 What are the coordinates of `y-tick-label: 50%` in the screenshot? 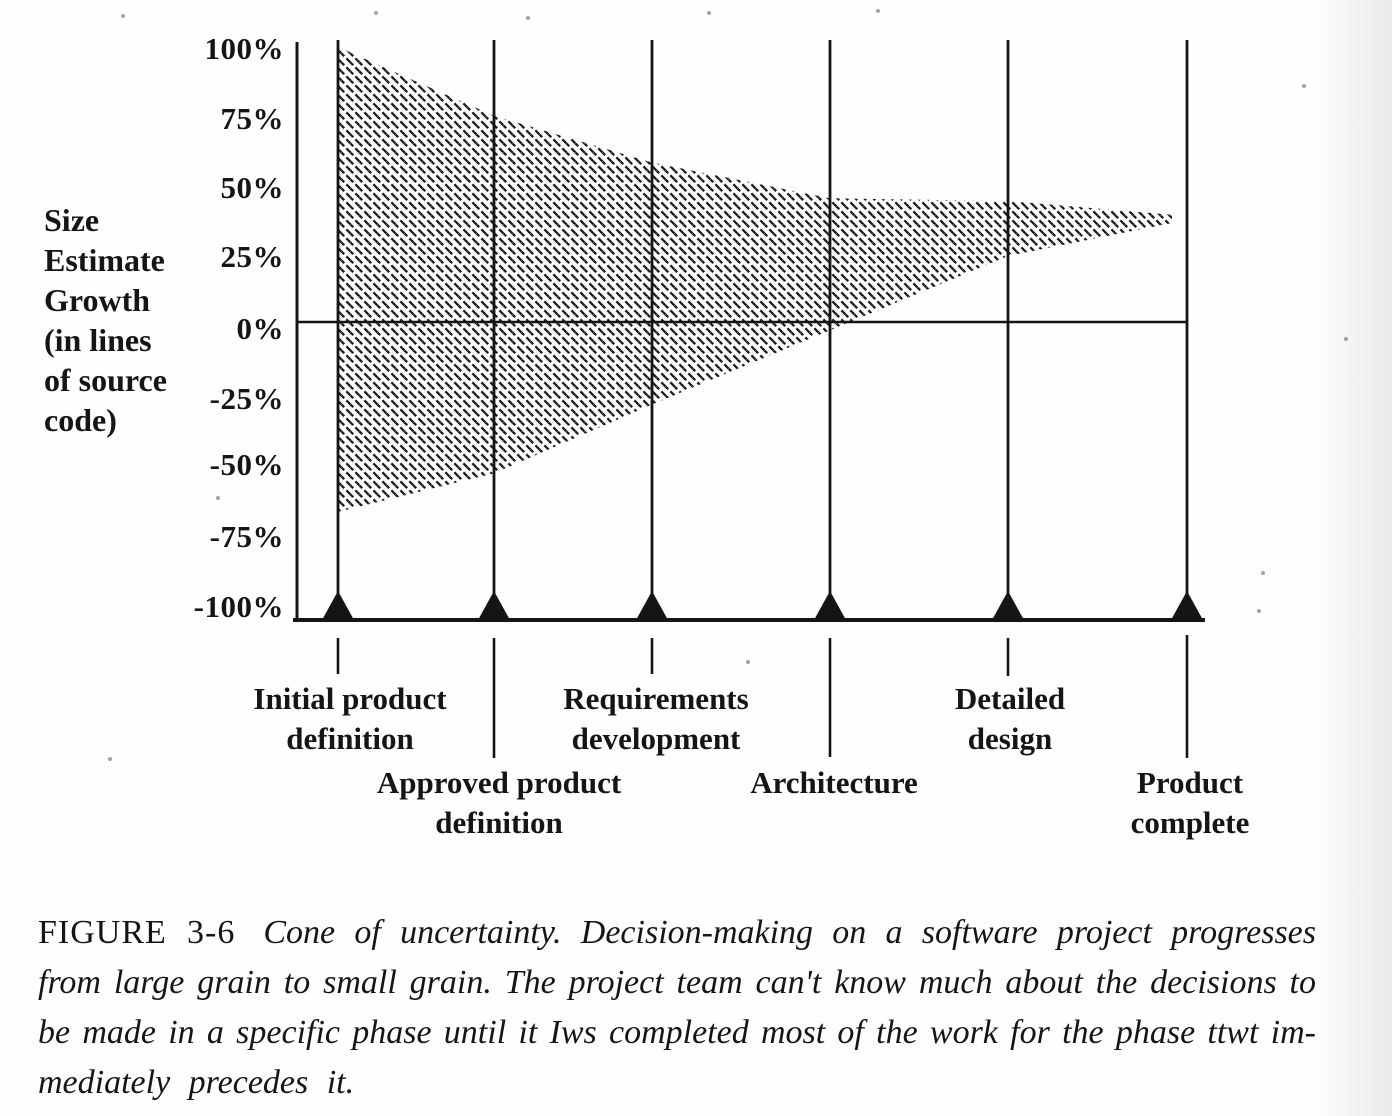 It's located at (252, 187).